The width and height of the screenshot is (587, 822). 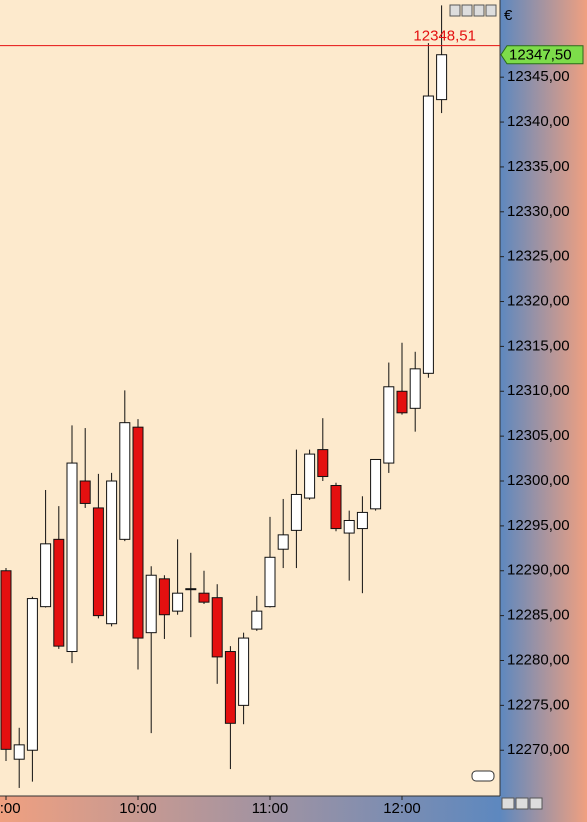 I want to click on y-tick-label: 12320,00, so click(x=538, y=300).